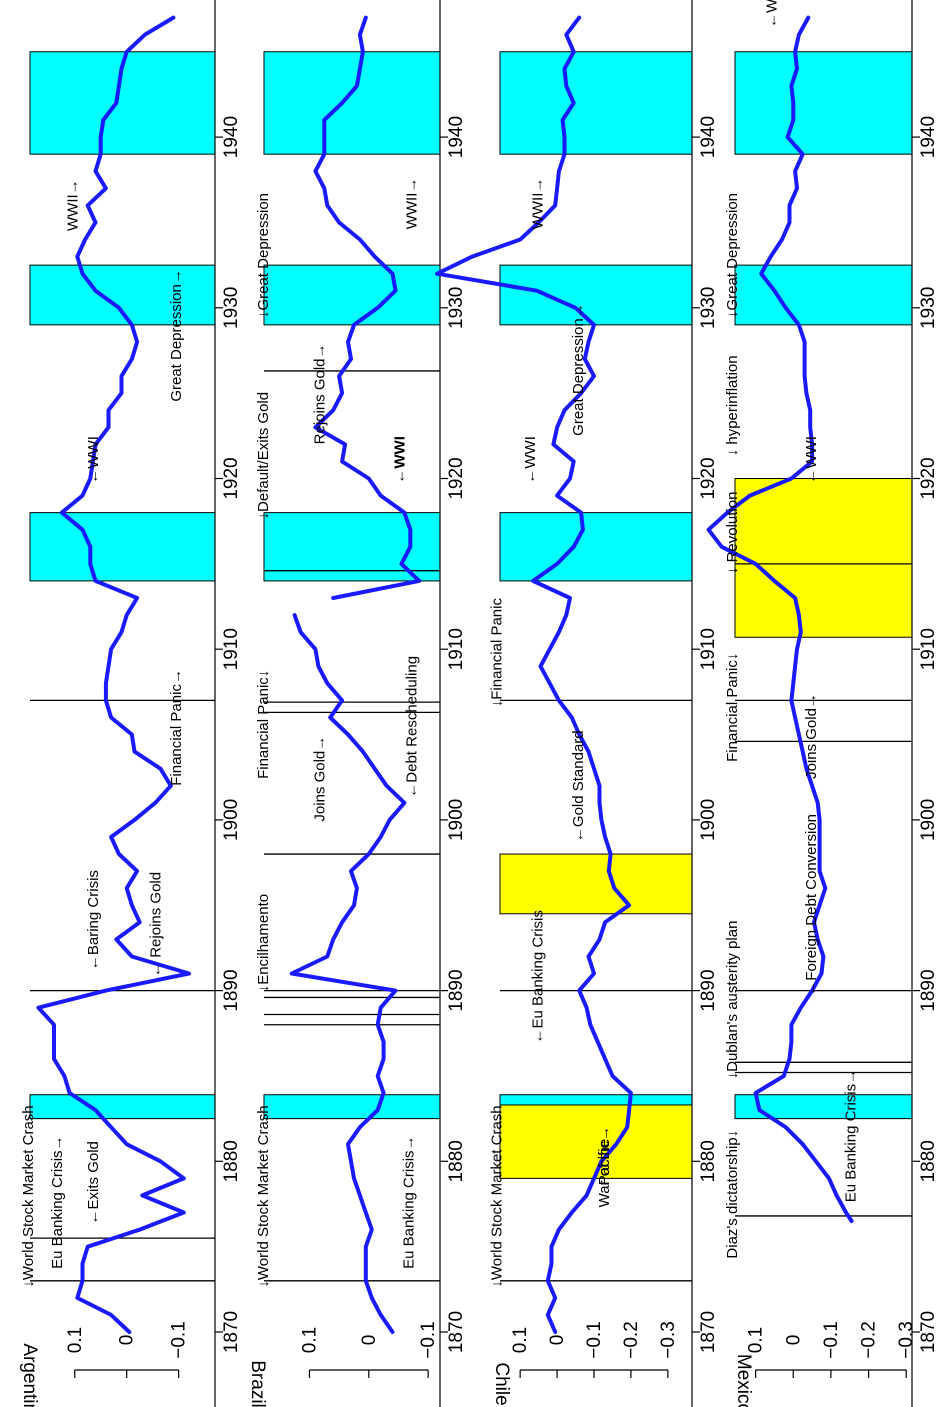 This screenshot has width=937, height=1407. Describe the element at coordinates (263, 943) in the screenshot. I see `annotation: ↓Encilhamento` at that location.